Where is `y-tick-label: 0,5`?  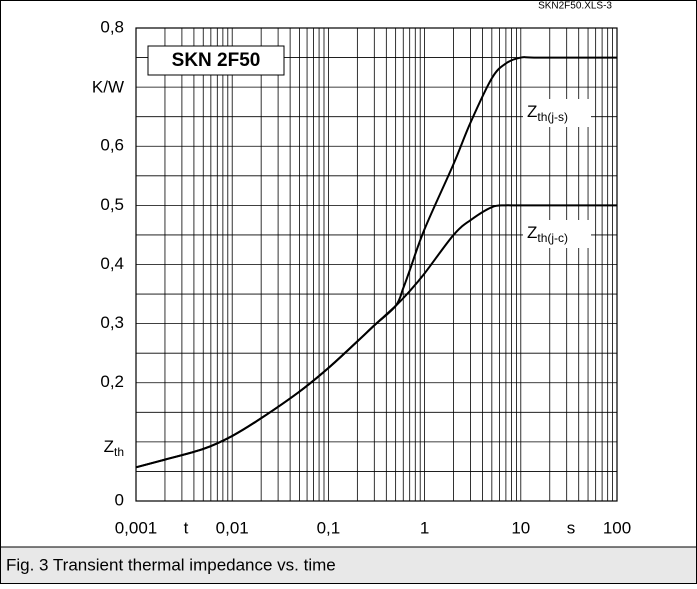 y-tick-label: 0,5 is located at coordinates (112, 204).